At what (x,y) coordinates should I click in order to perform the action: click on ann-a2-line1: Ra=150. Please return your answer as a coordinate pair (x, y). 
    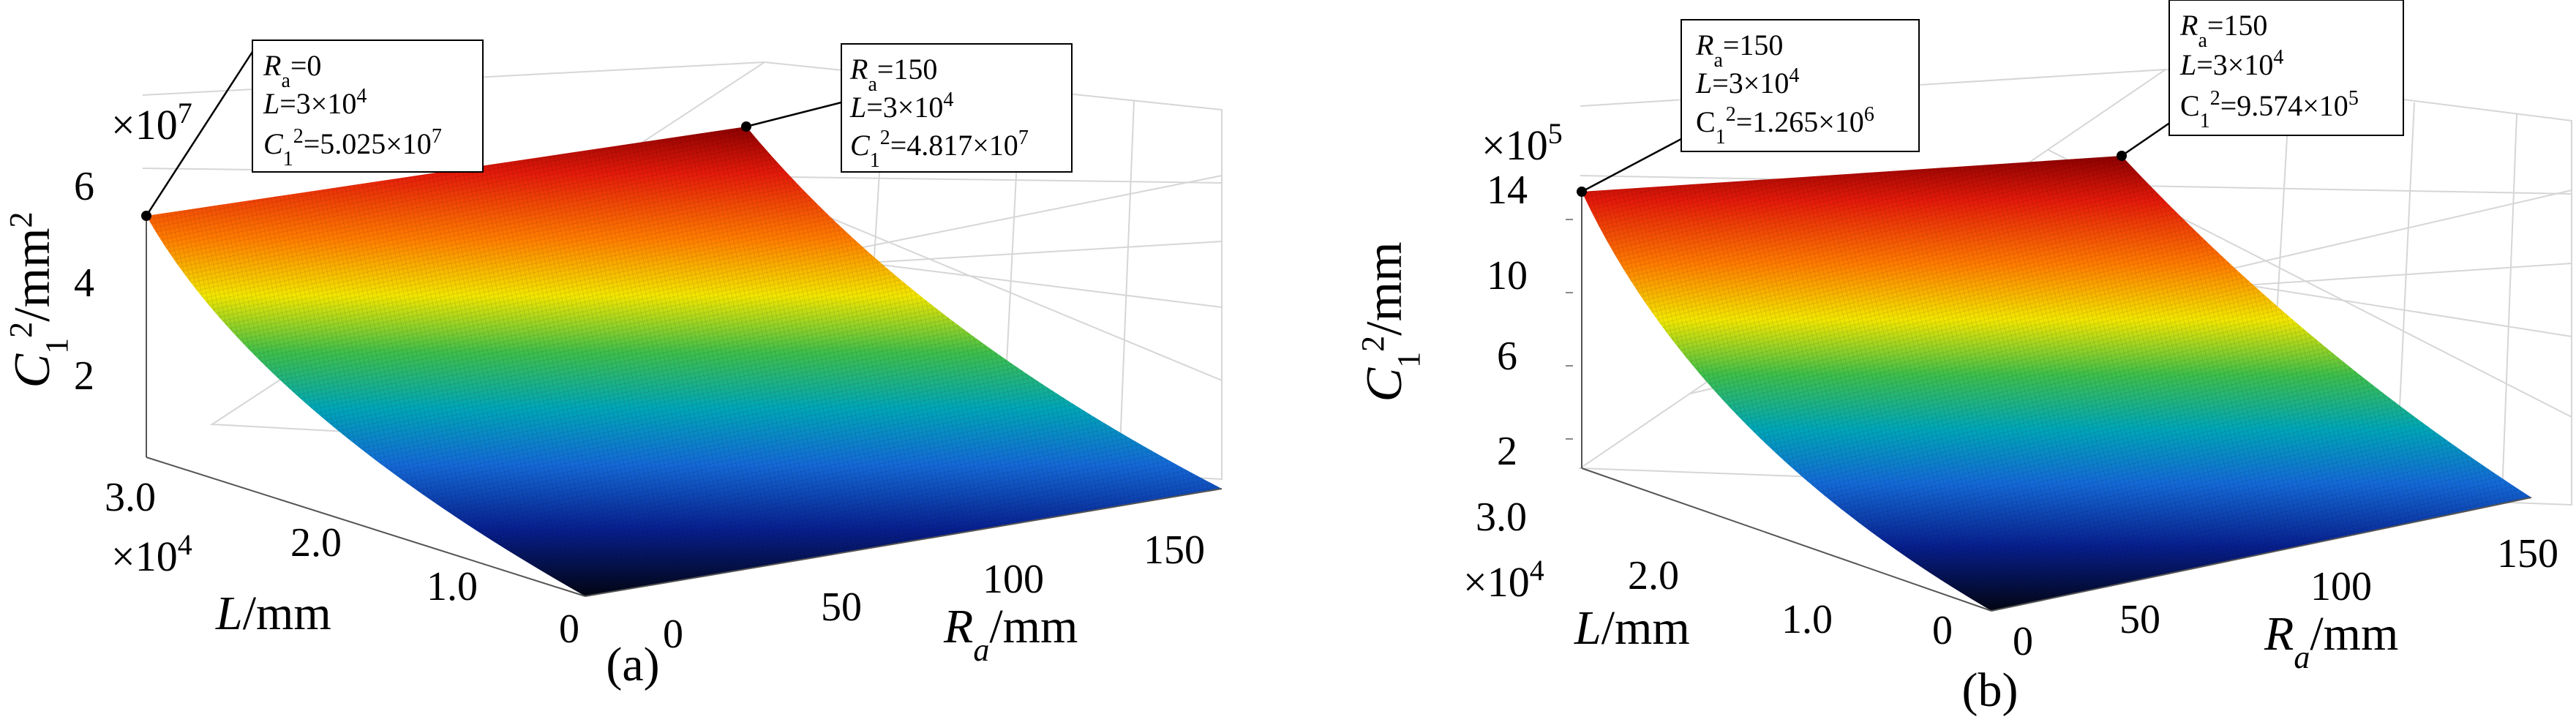
    Looking at the image, I should click on (893, 74).